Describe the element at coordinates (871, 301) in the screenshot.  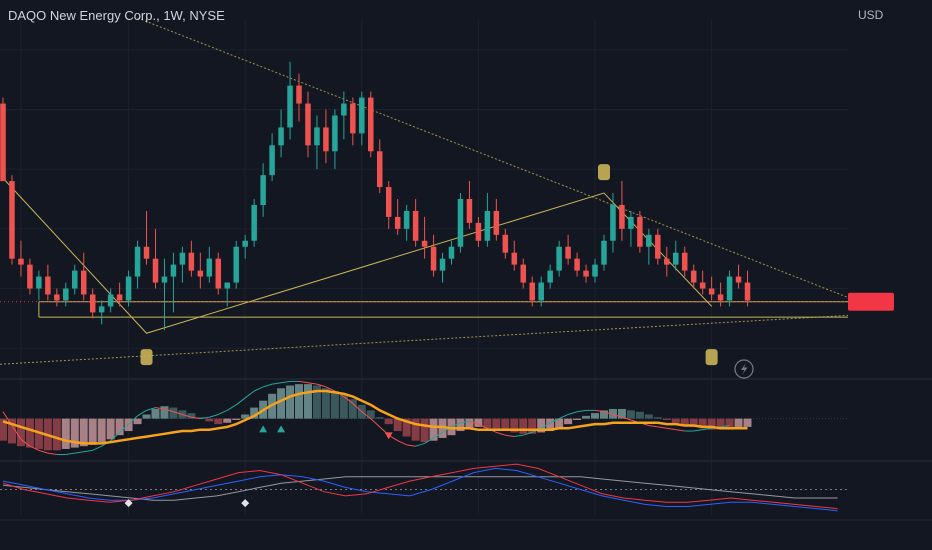
I see `price-axis` at that location.